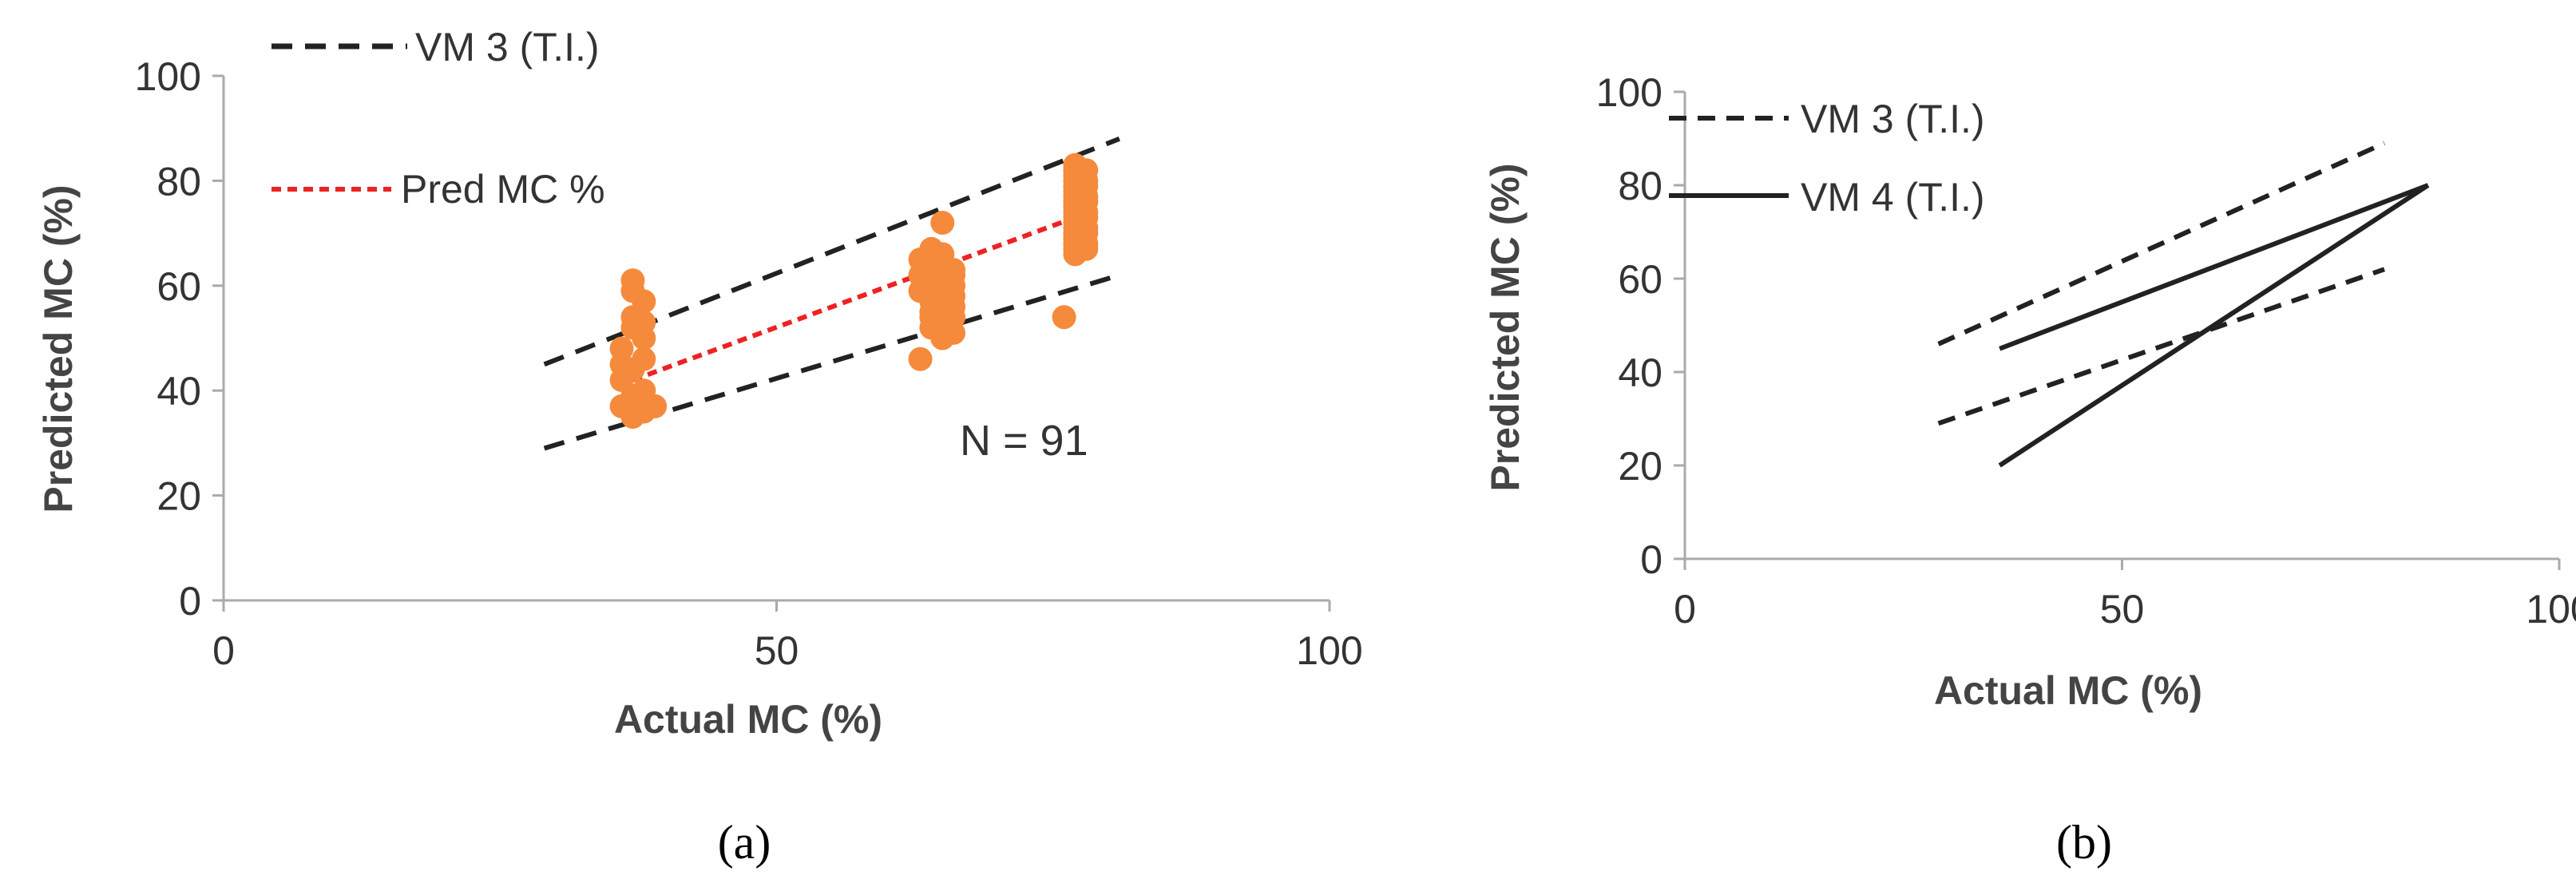  Describe the element at coordinates (179, 286) in the screenshot. I see `pa-y-tick-label: 60` at that location.